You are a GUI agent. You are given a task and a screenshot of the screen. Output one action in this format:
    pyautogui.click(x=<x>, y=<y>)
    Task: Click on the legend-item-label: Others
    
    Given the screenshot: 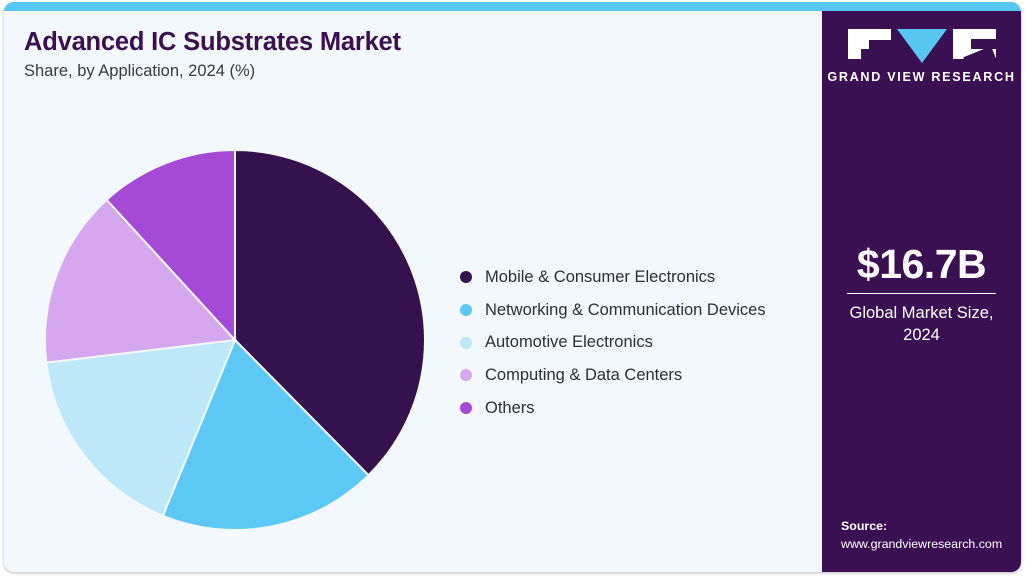 What is the action you would take?
    pyautogui.click(x=510, y=407)
    